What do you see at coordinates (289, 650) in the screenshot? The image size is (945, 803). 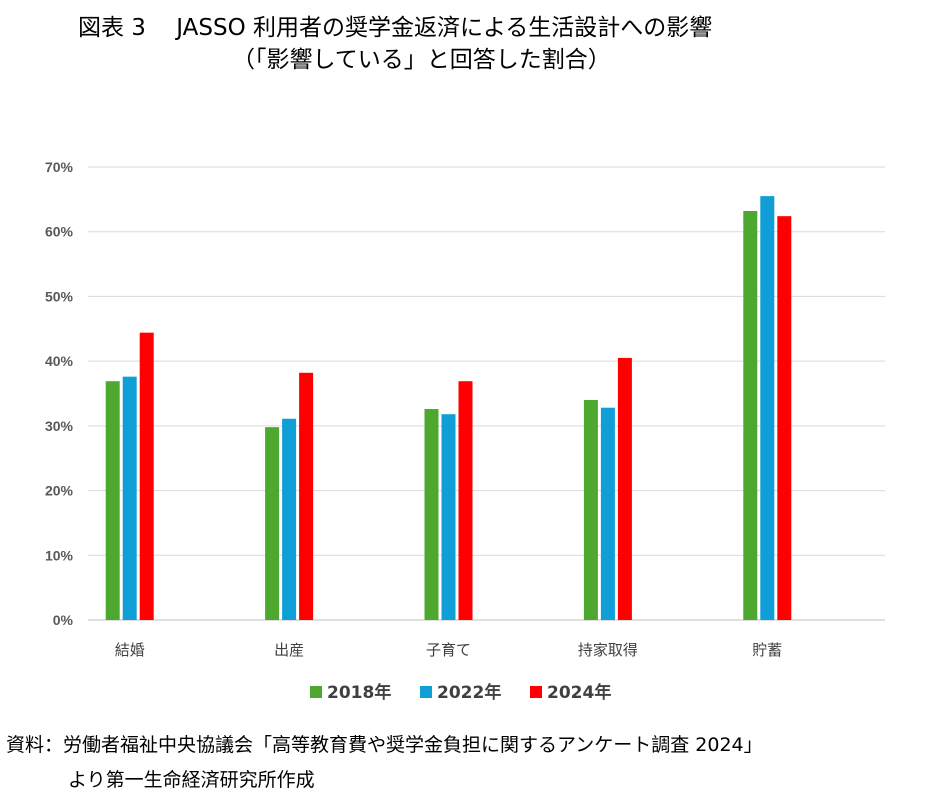 I see `x-tick-label: 出産` at bounding box center [289, 650].